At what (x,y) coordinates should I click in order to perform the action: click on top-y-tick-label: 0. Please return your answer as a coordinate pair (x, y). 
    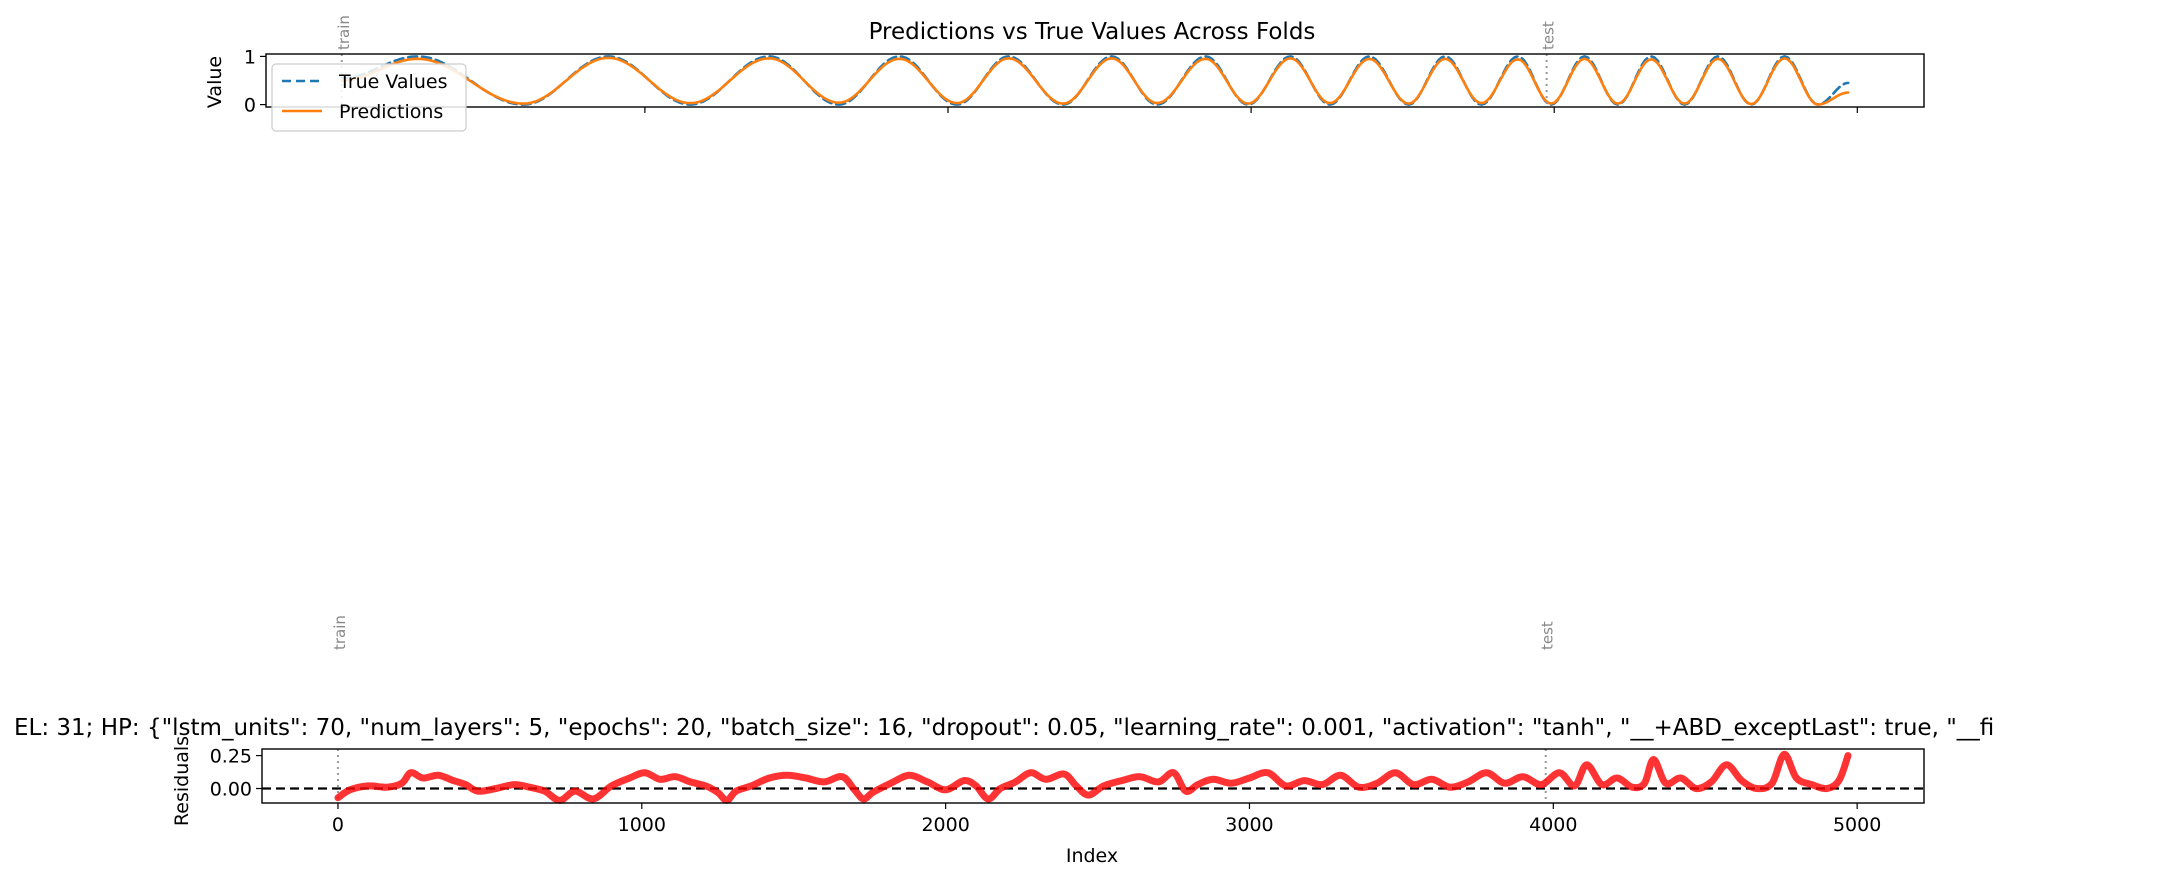
    Looking at the image, I should click on (250, 106).